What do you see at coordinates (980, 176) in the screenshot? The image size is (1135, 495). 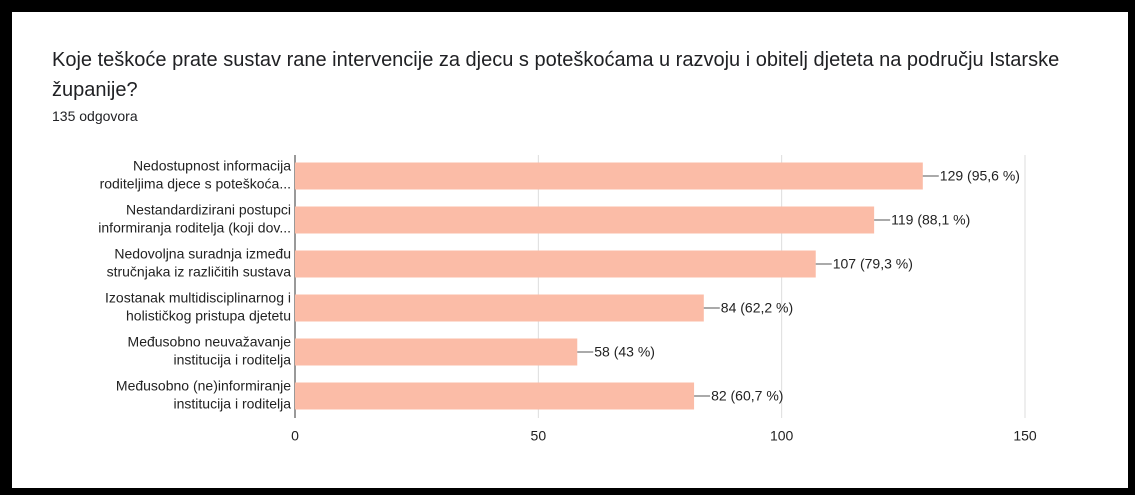 I see `value-label: 129 (95,6 %)` at bounding box center [980, 176].